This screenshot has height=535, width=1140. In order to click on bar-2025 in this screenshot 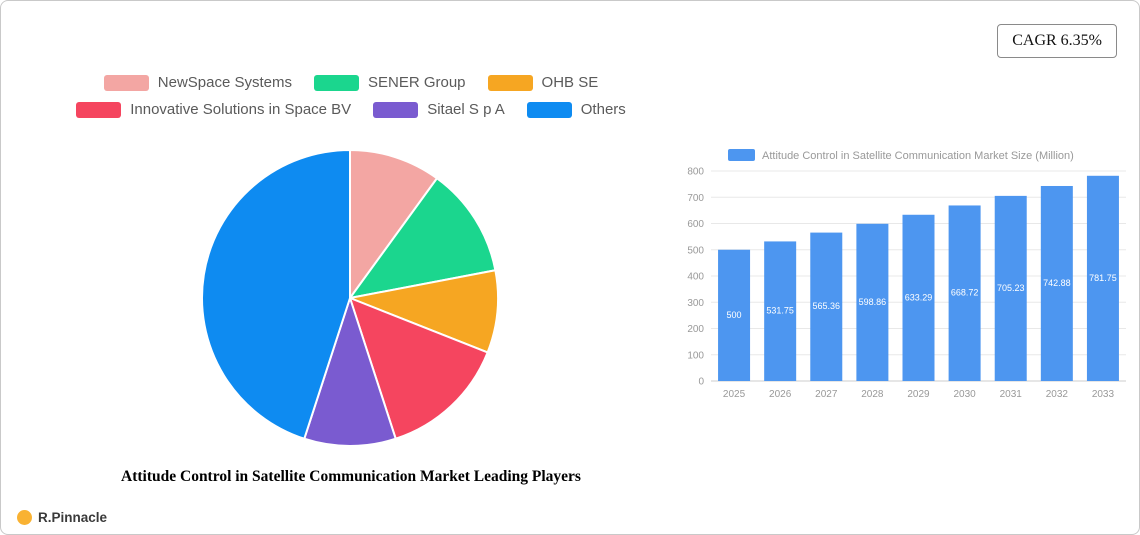, I will do `click(734, 315)`.